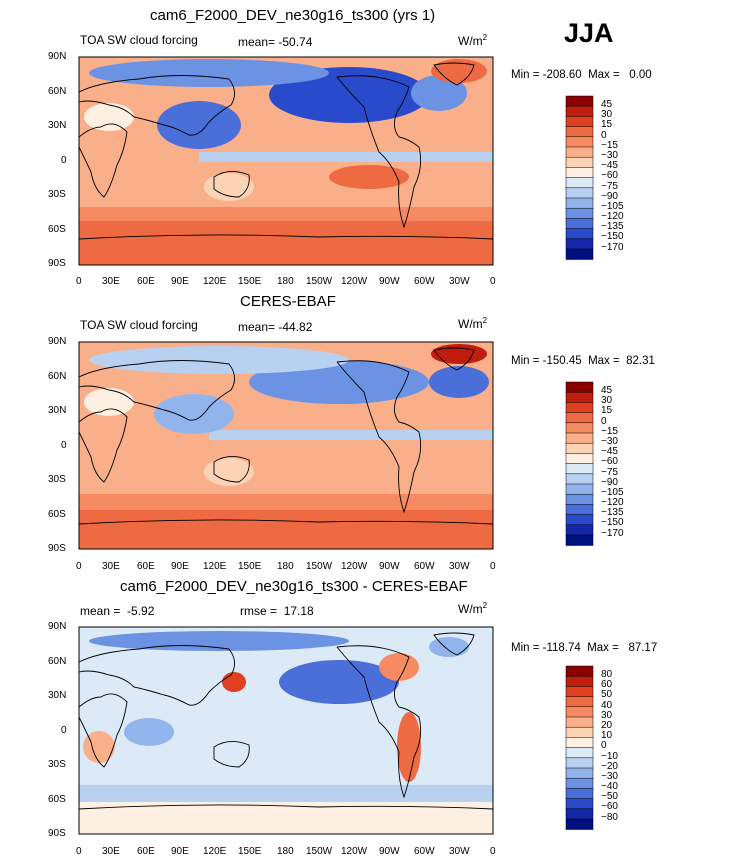  I want to click on panel1-se-pacific, so click(369, 177).